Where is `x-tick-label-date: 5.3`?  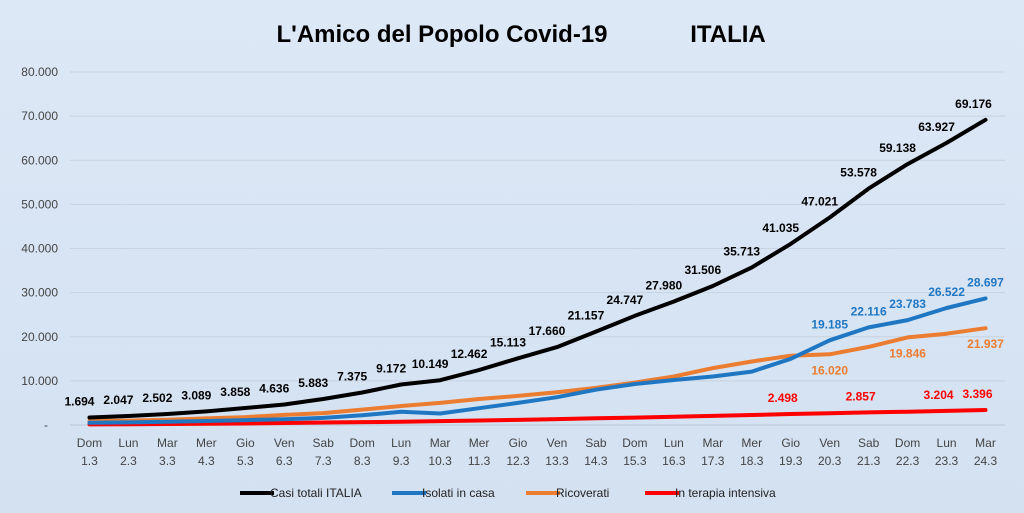 x-tick-label-date: 5.3 is located at coordinates (245, 461).